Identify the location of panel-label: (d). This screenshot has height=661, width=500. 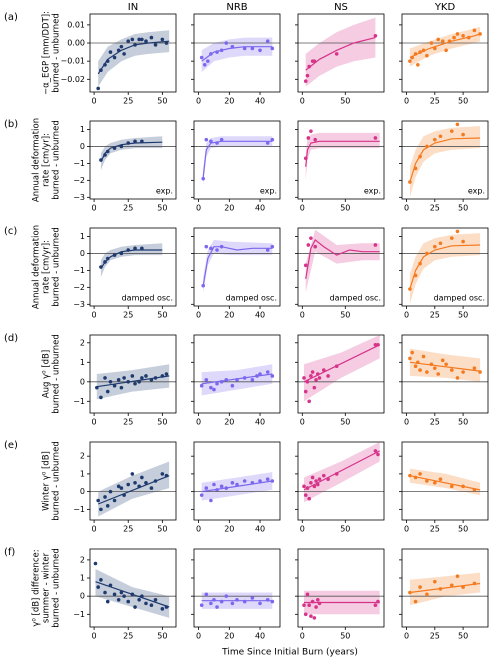
(11, 338).